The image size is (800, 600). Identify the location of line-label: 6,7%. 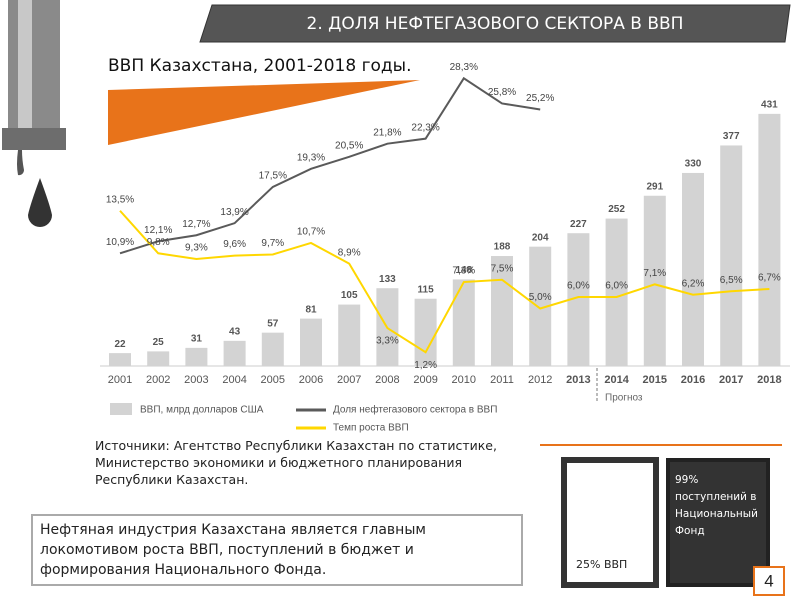
(769, 278).